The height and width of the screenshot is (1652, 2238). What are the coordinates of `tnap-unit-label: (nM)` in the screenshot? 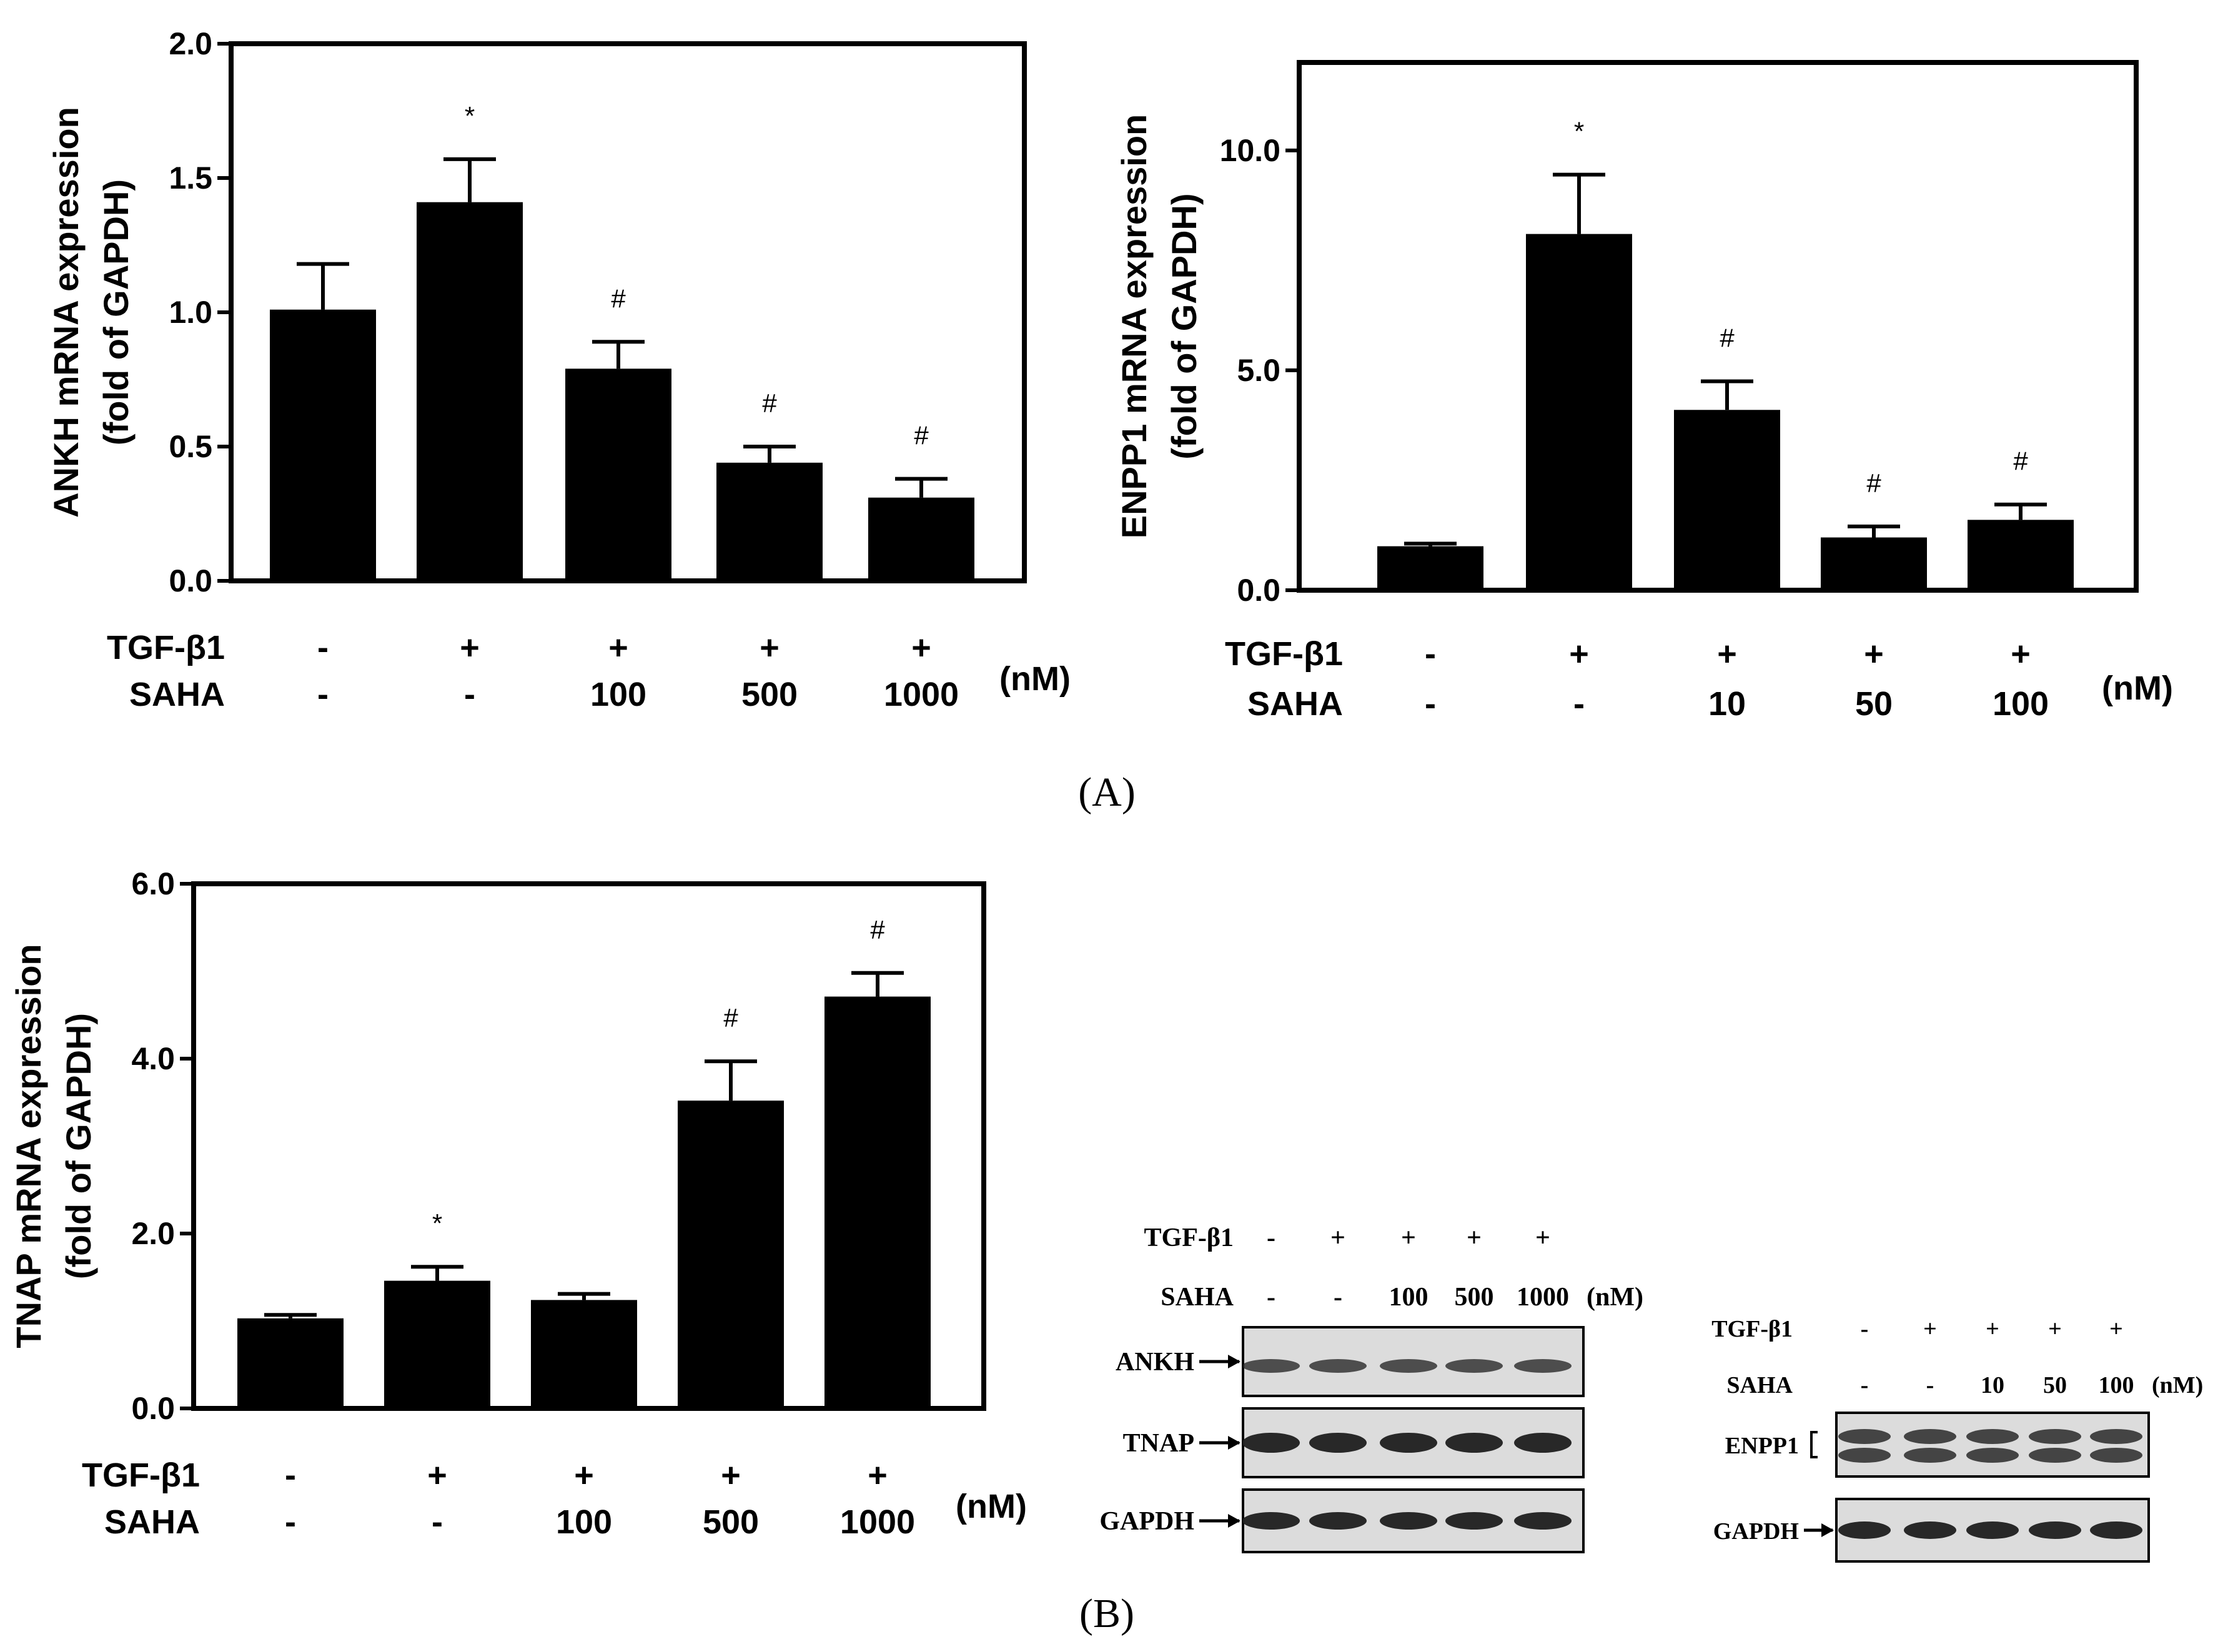 It's located at (991, 1506).